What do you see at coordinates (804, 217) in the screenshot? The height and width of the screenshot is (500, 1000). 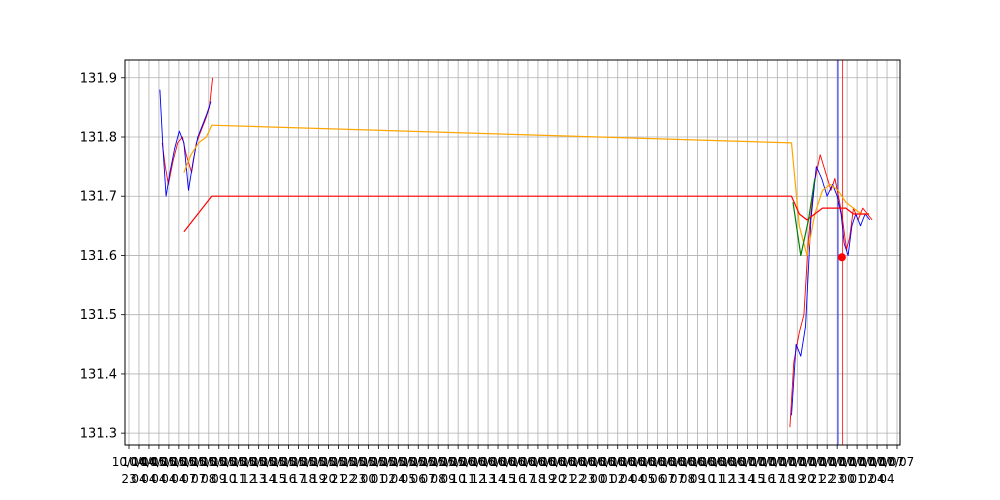 I see `series-line-short-average` at bounding box center [804, 217].